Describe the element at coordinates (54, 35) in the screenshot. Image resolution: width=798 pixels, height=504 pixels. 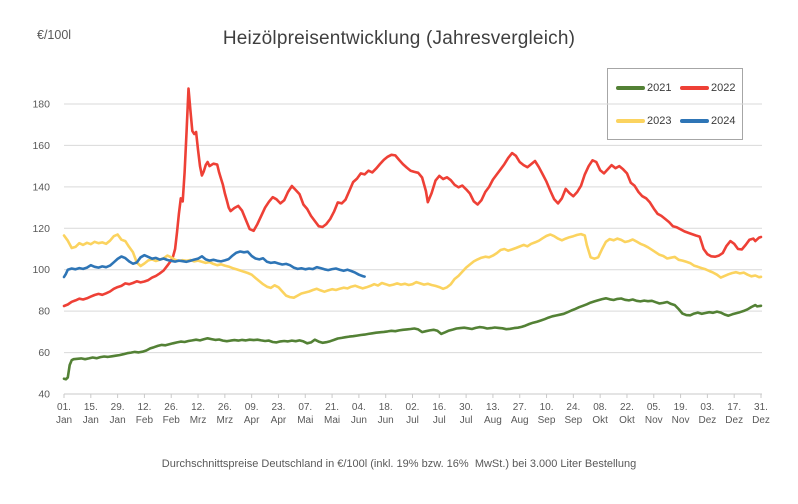
I see `y-axis-unit-label: €/100l` at that location.